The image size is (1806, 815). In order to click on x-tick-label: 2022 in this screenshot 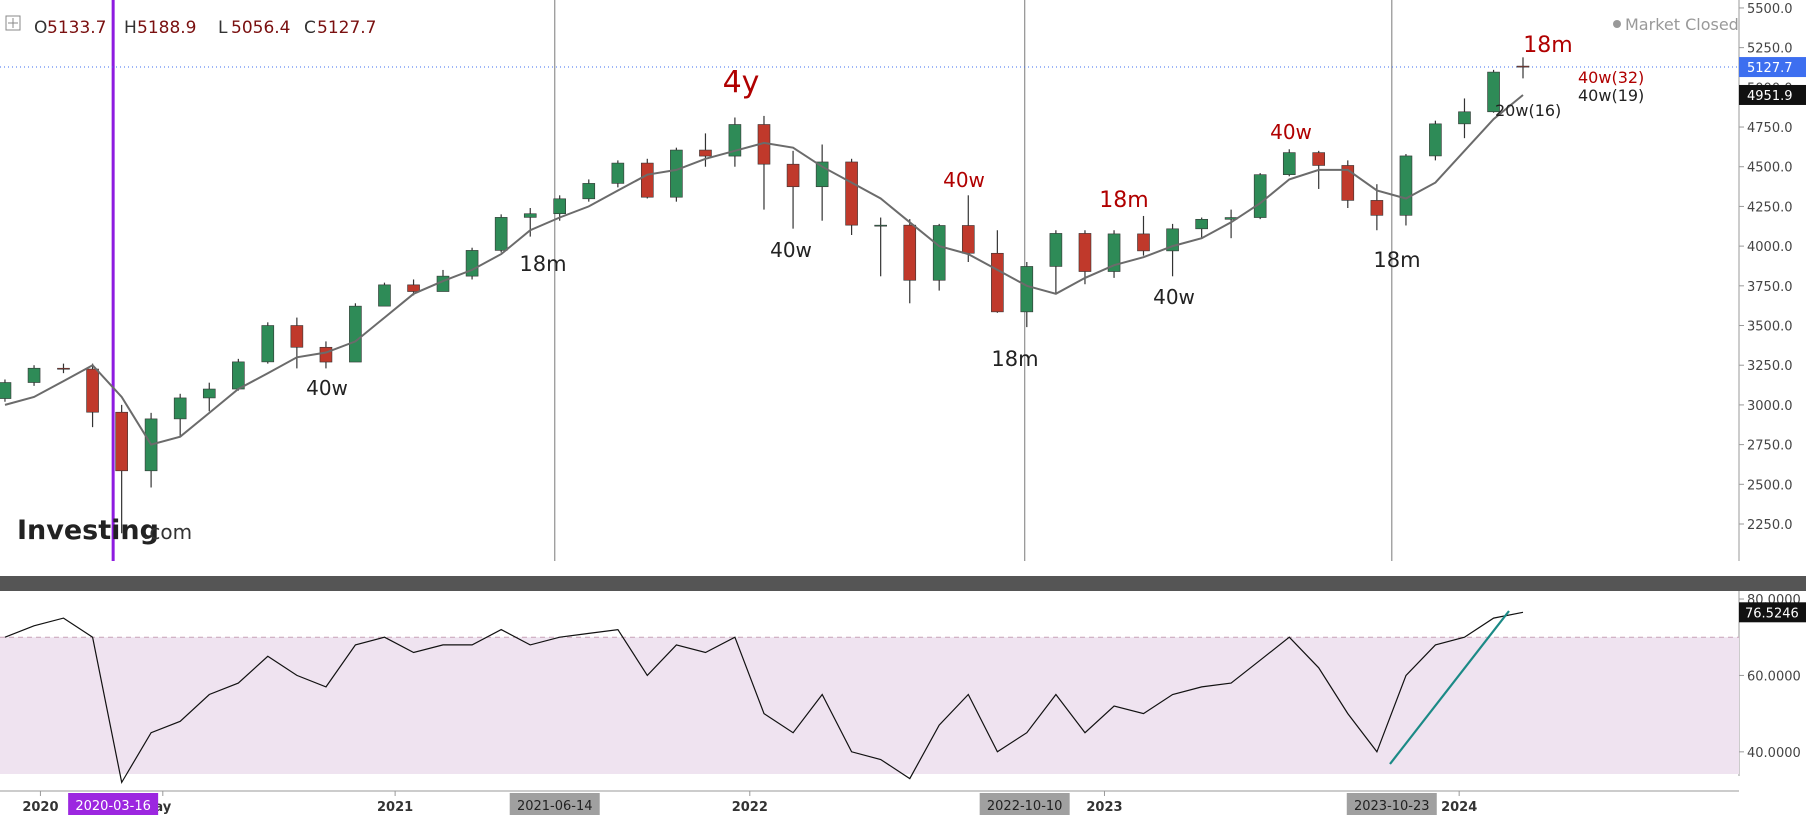, I will do `click(750, 807)`.